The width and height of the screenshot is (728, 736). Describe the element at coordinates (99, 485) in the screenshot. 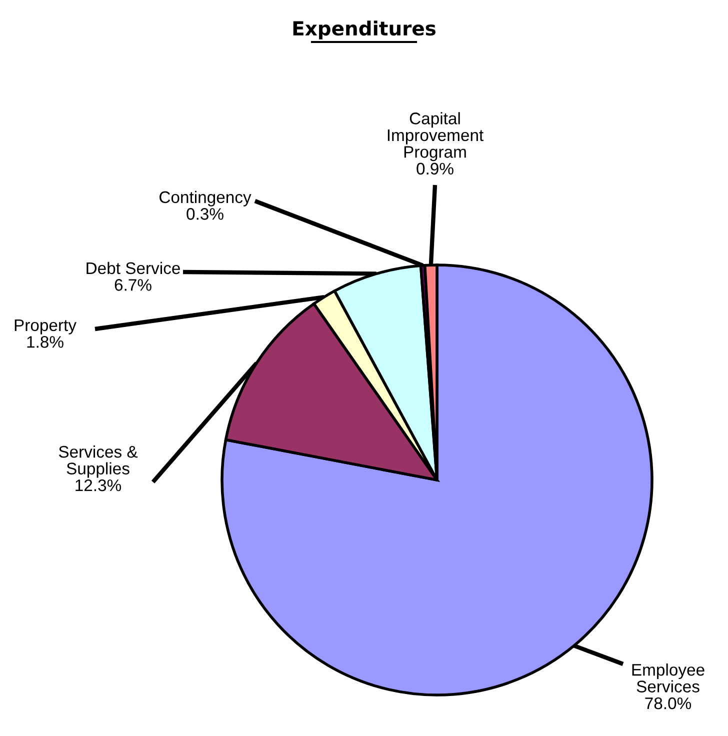

I see `data-label: 12.3%` at that location.